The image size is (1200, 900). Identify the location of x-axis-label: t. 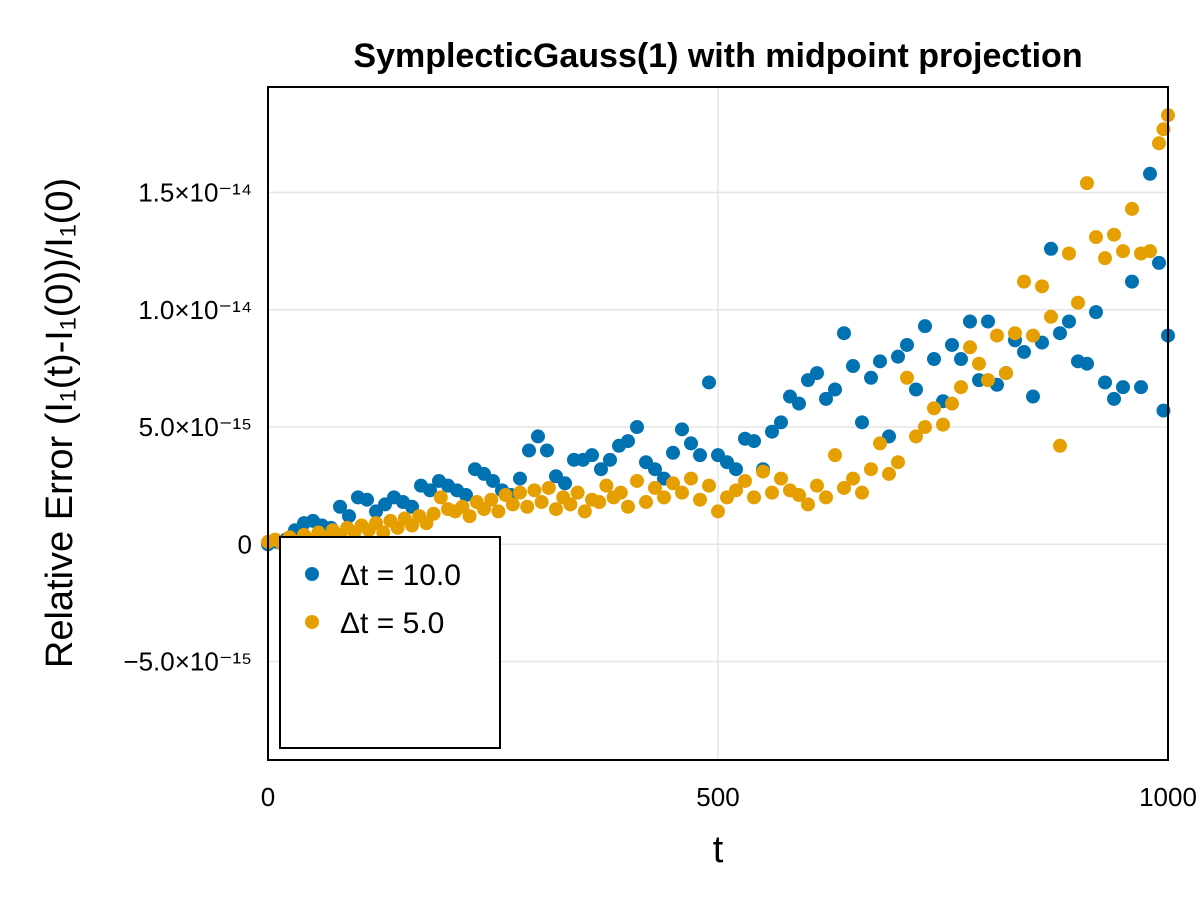
(718, 850).